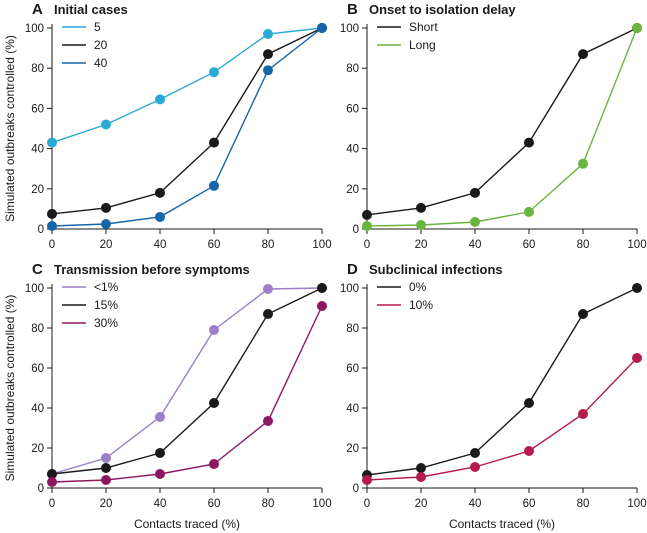 The width and height of the screenshot is (647, 533). I want to click on series-10pct, so click(502, 419).